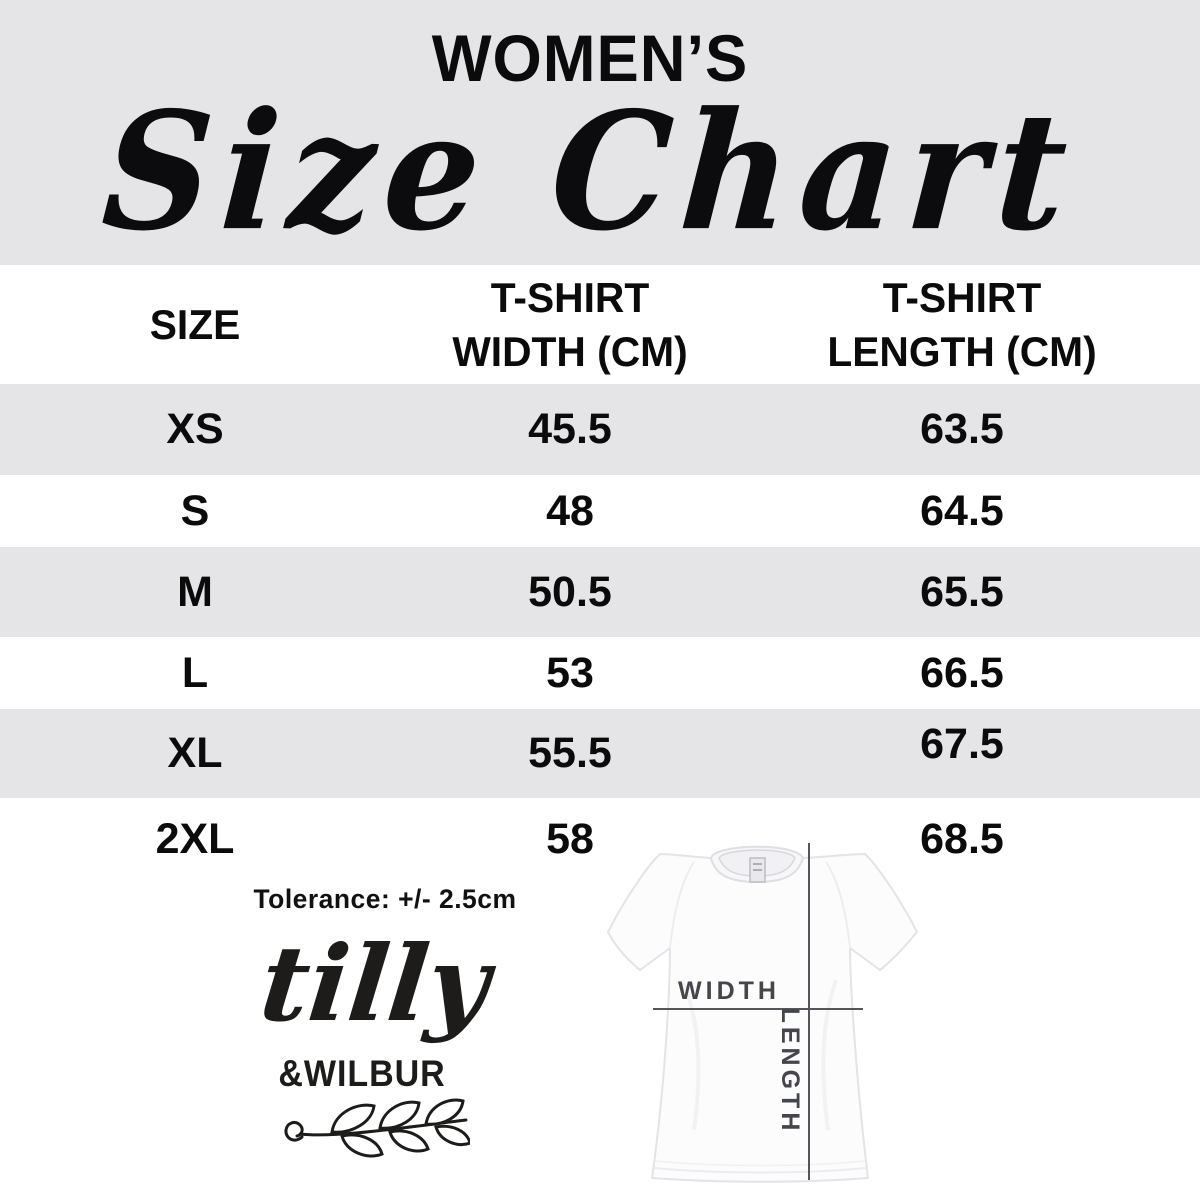  Describe the element at coordinates (570, 838) in the screenshot. I see `width-cell: 58` at that location.